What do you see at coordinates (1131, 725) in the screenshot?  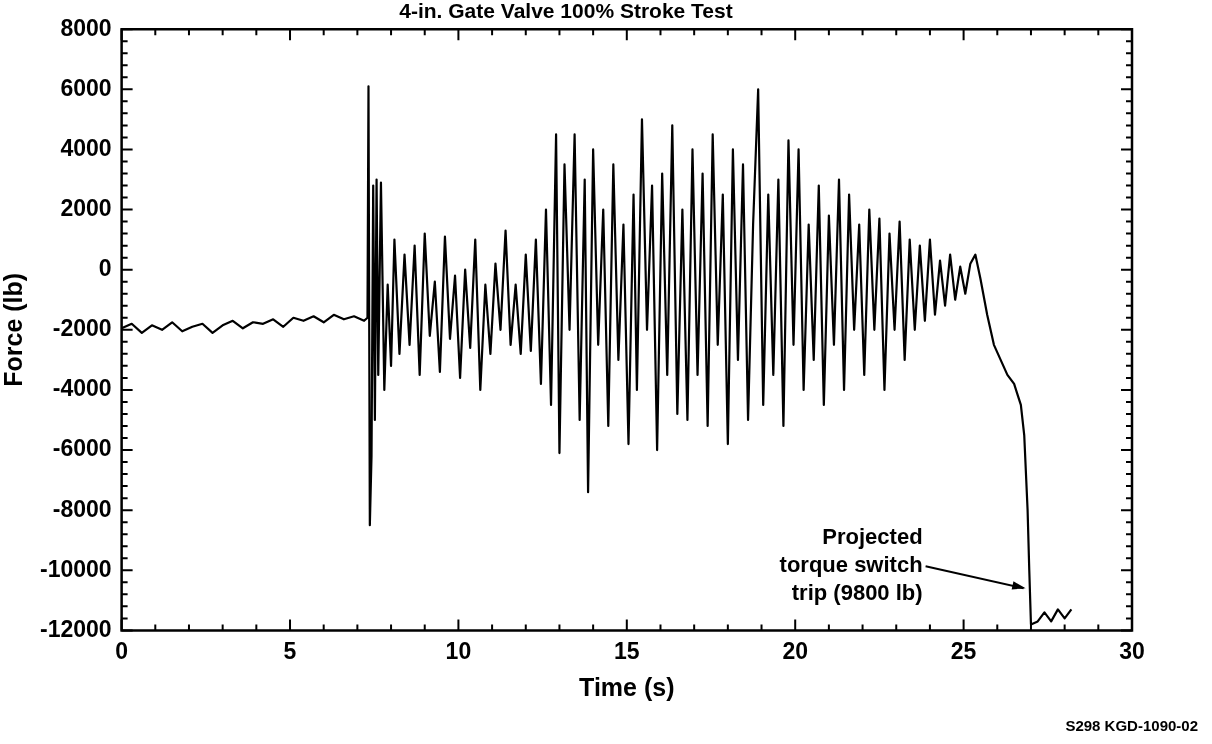 I see `text: S298 KGD-1090-02` at bounding box center [1131, 725].